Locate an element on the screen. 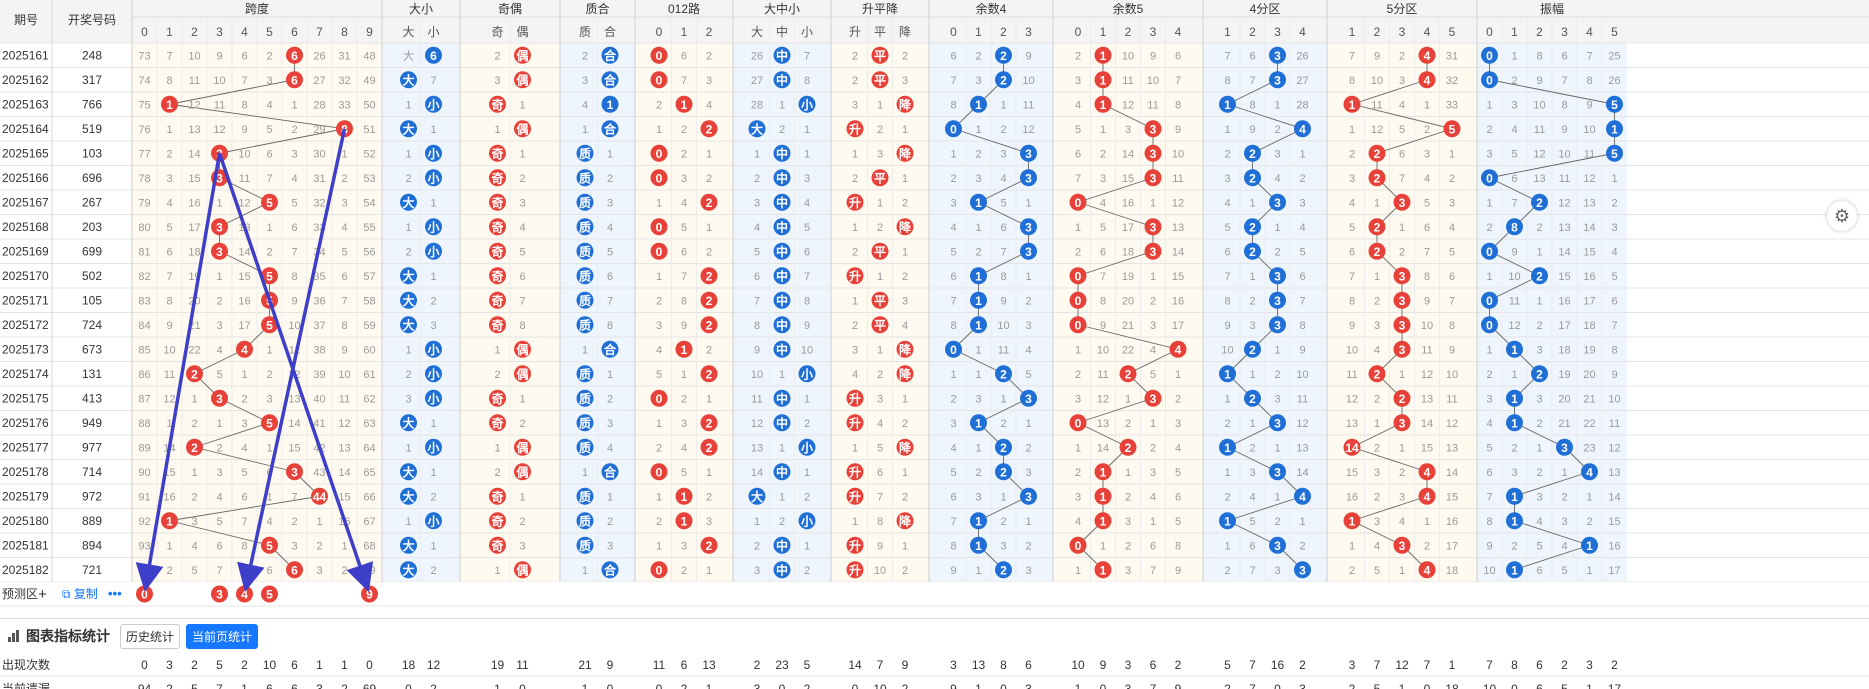  miss-value: 61 is located at coordinates (369, 375).